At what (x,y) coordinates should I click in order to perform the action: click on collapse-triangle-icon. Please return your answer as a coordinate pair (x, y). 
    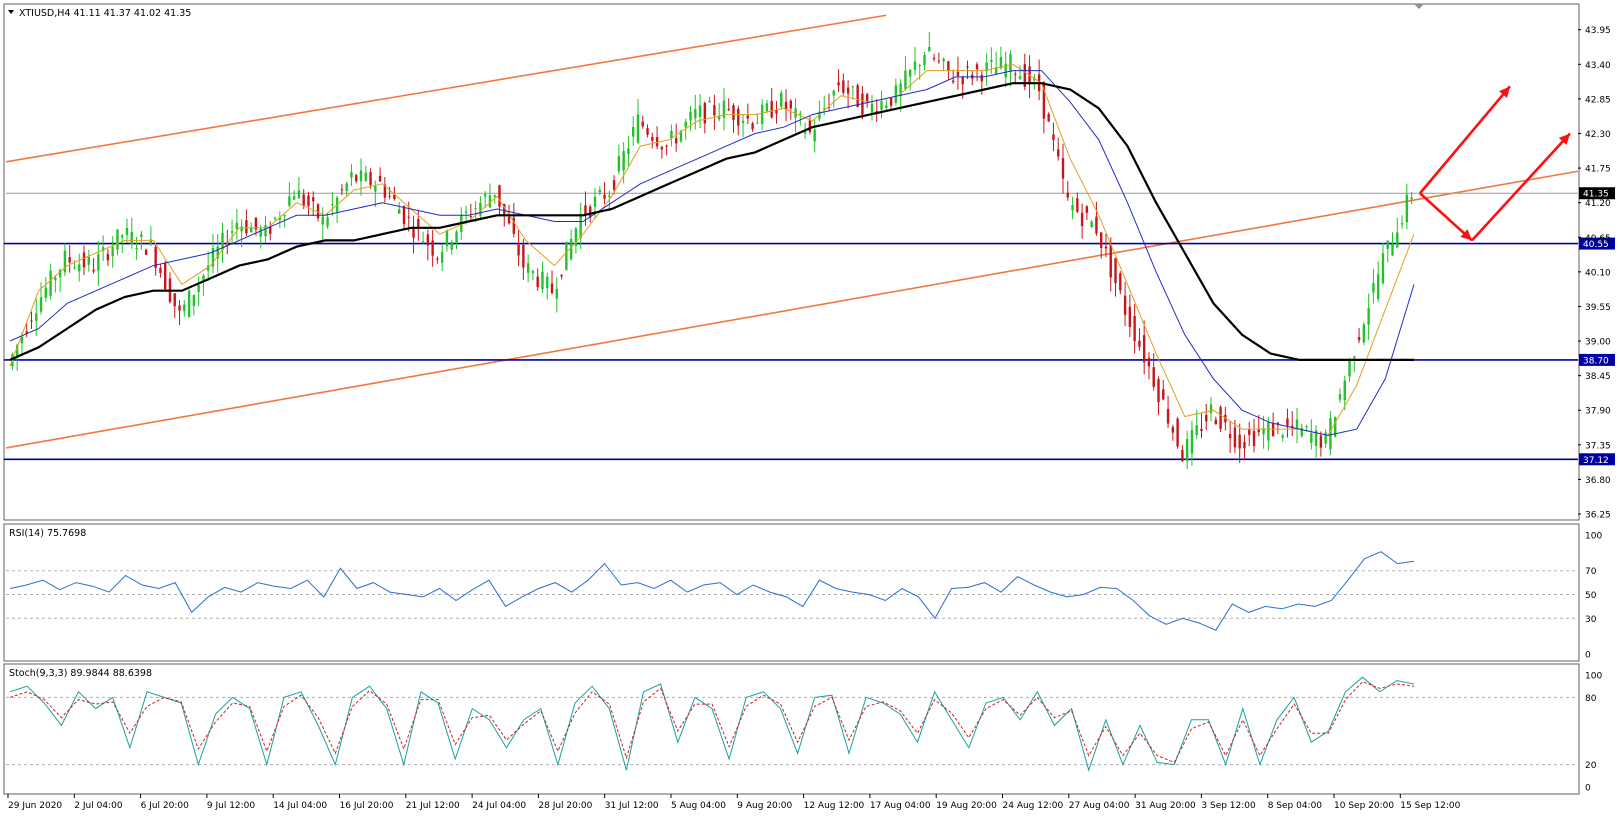
    Looking at the image, I should click on (11, 12).